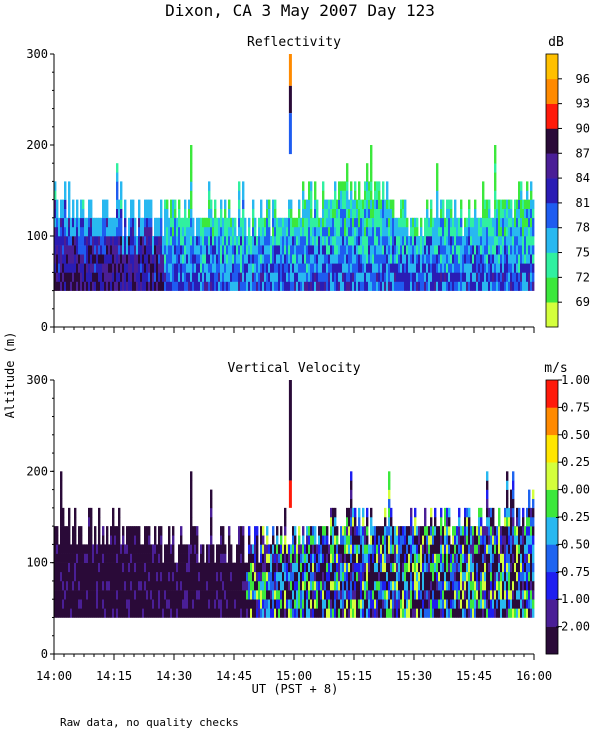 Image resolution: width=600 pixels, height=750 pixels. What do you see at coordinates (37, 563) in the screenshot?
I see `vertical-velocity-y-tick-label: 100` at bounding box center [37, 563].